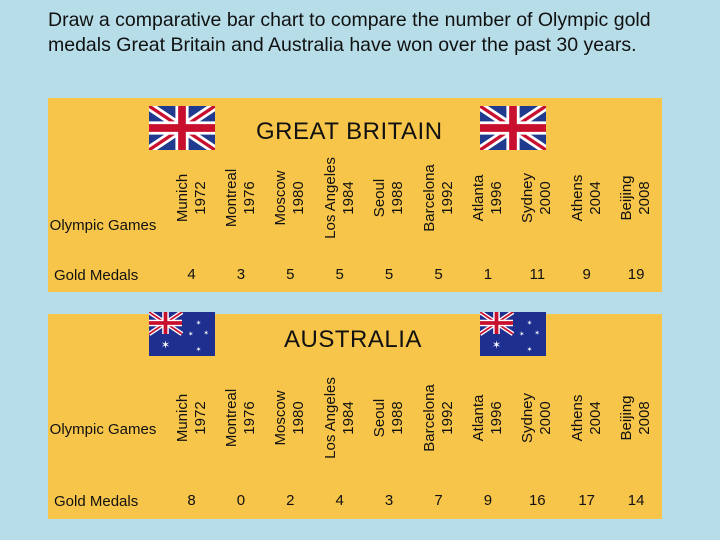  Describe the element at coordinates (241, 500) in the screenshot. I see `gold-medal-count: 0` at that location.